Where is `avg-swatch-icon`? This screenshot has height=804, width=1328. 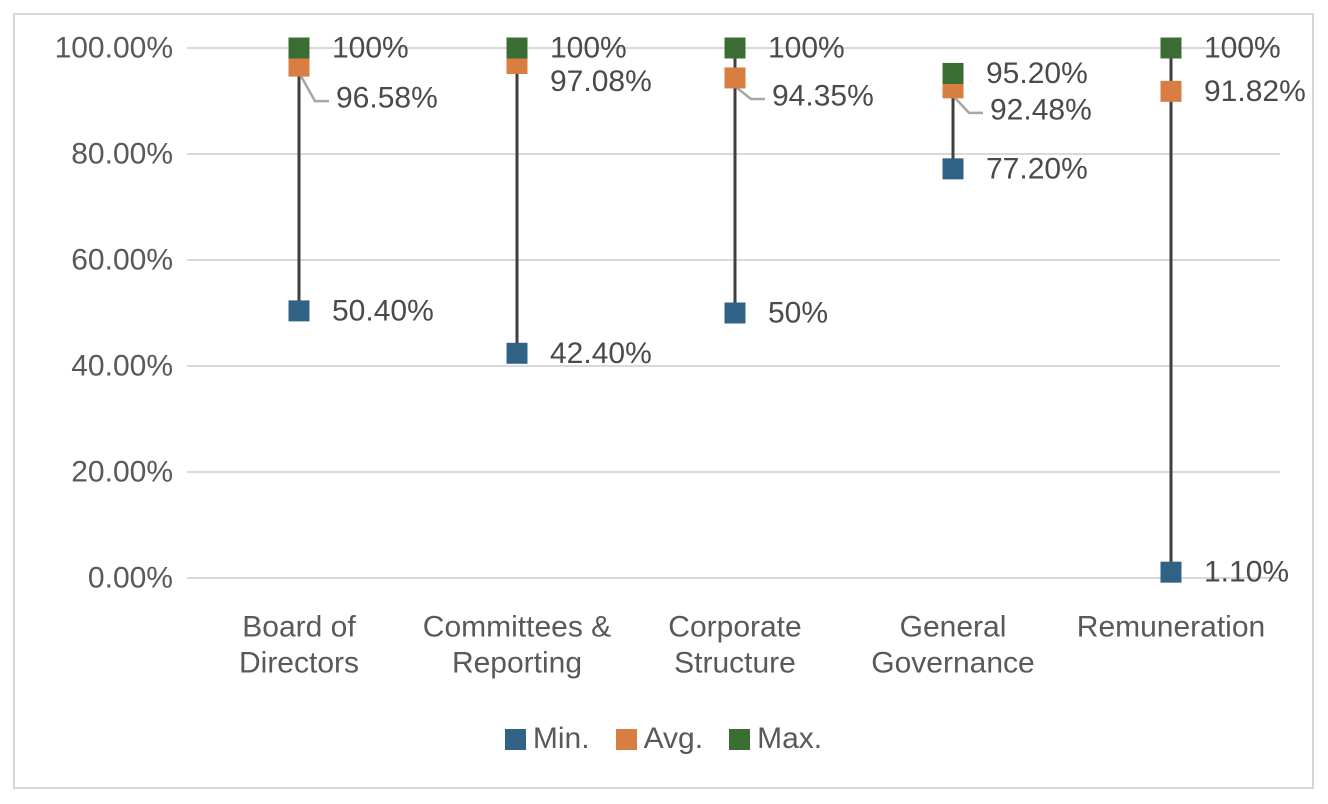 avg-swatch-icon is located at coordinates (626, 739).